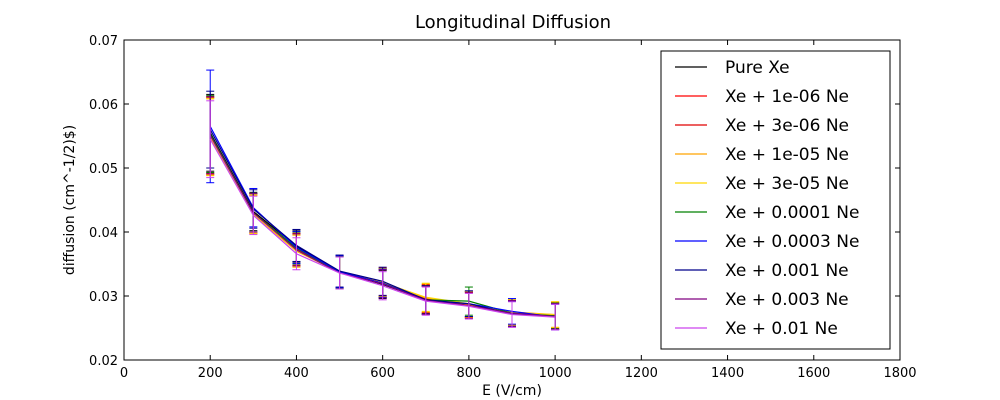 The width and height of the screenshot is (1000, 400). What do you see at coordinates (813, 373) in the screenshot?
I see `x-tick-label: 1600` at bounding box center [813, 373].